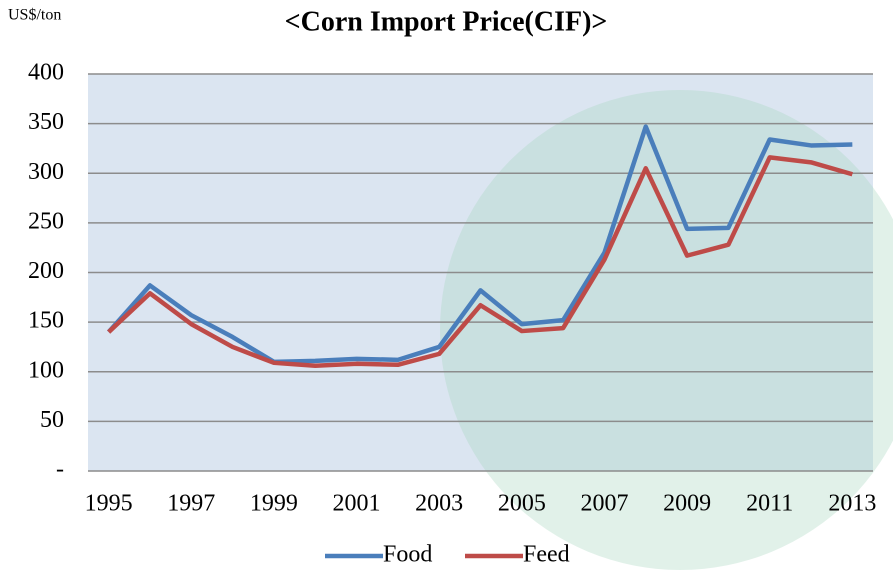  I want to click on y-tick-label: 400, so click(46, 73).